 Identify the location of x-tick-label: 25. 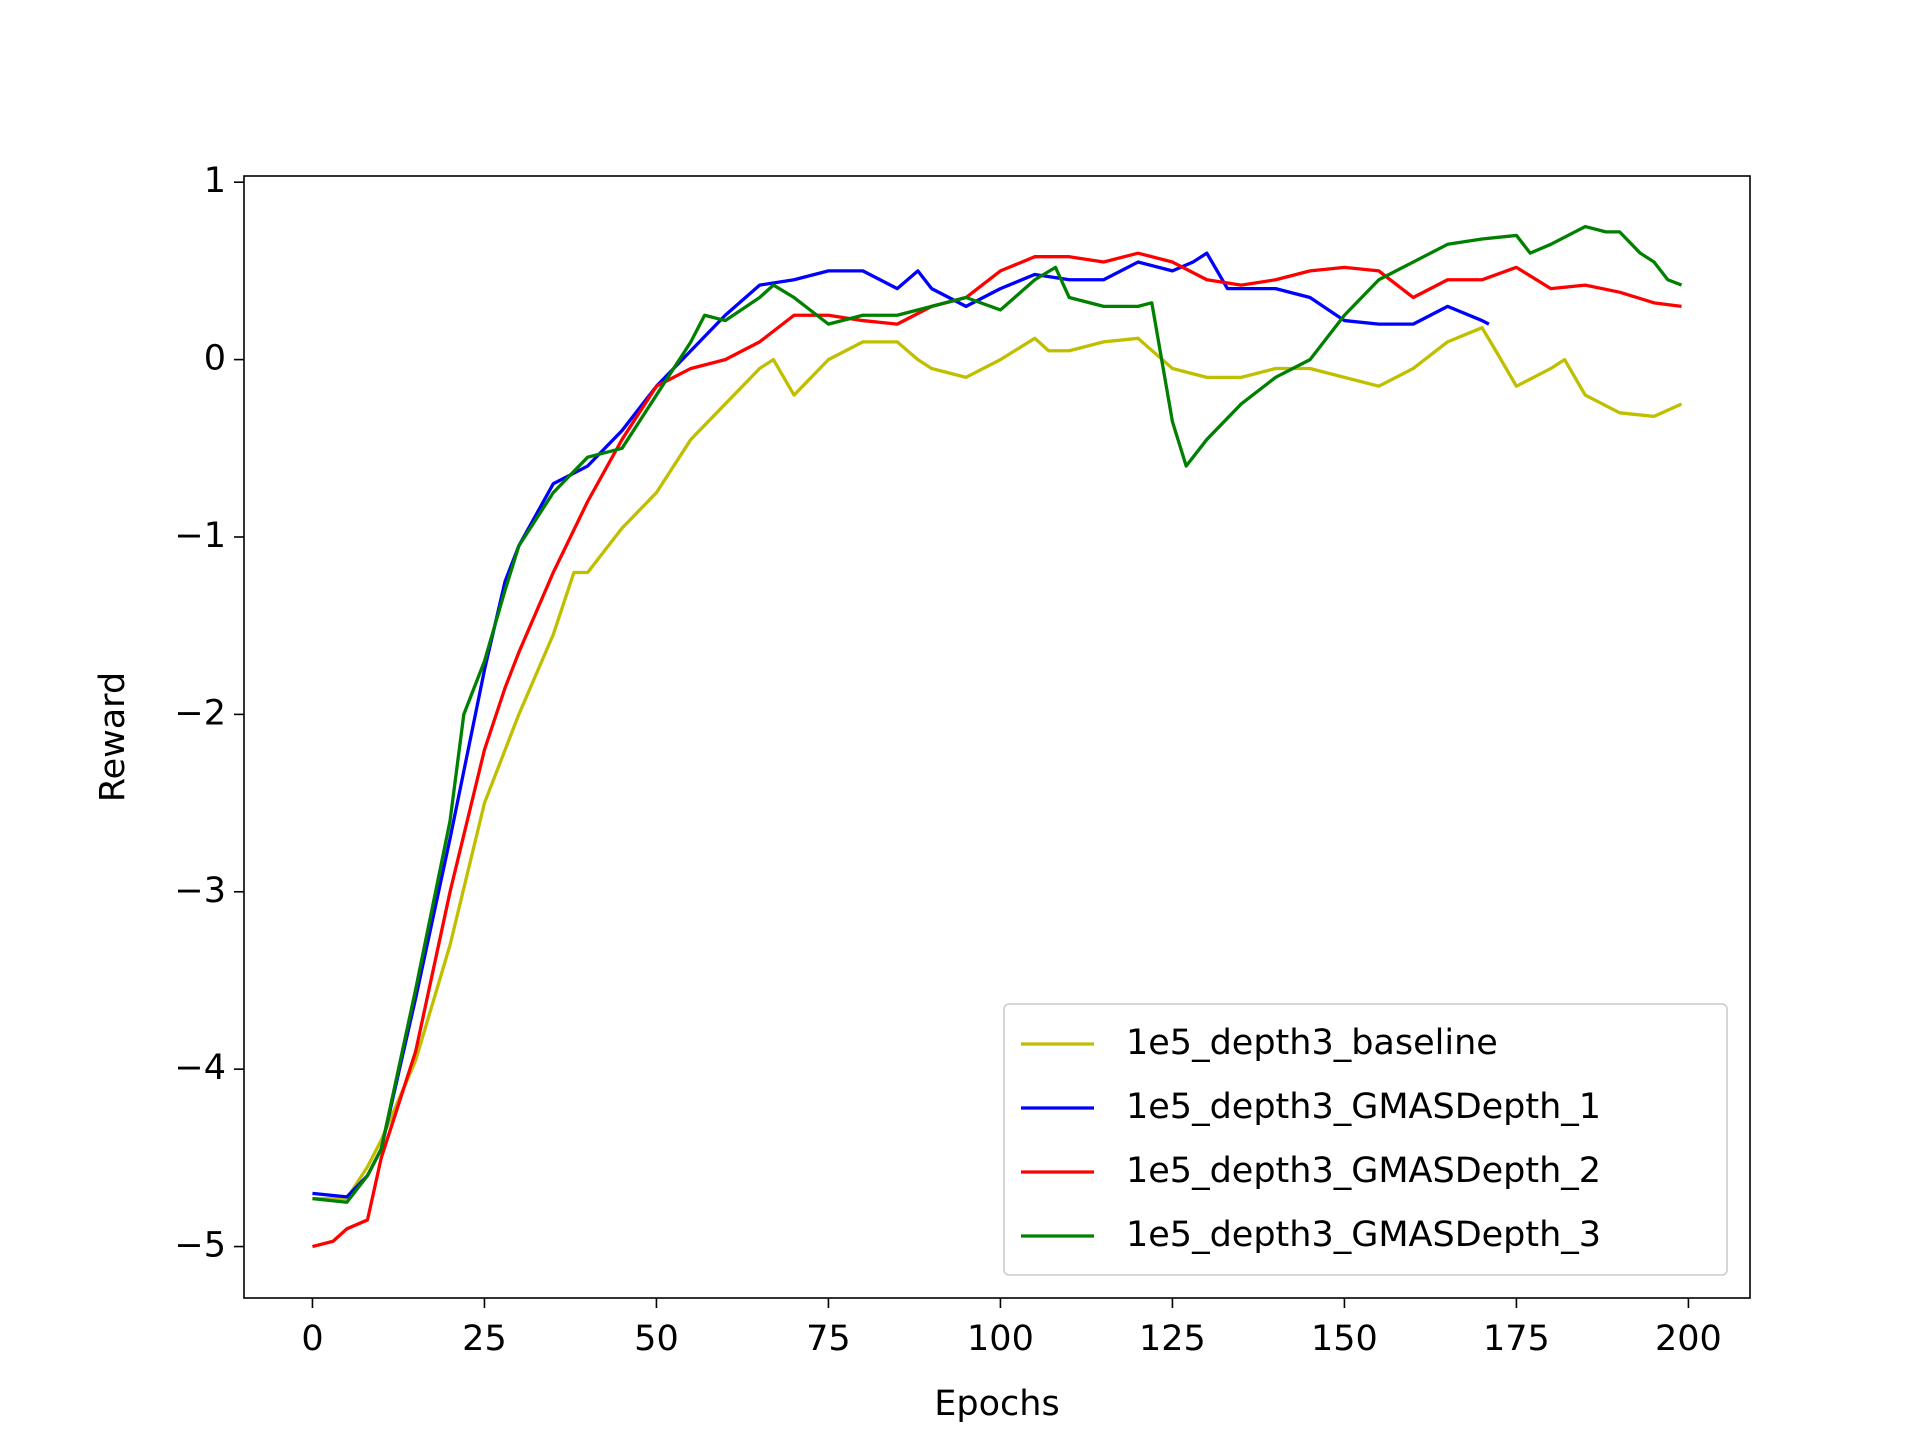
(484, 1339).